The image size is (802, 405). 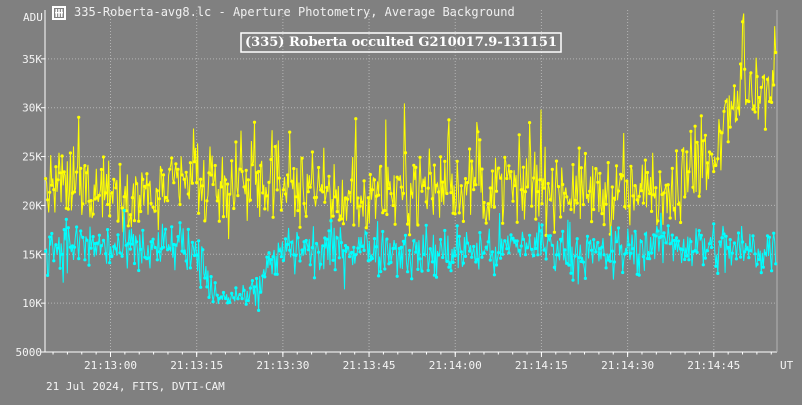 What do you see at coordinates (713, 365) in the screenshot?
I see `x-tick-label: 21:14:45` at bounding box center [713, 365].